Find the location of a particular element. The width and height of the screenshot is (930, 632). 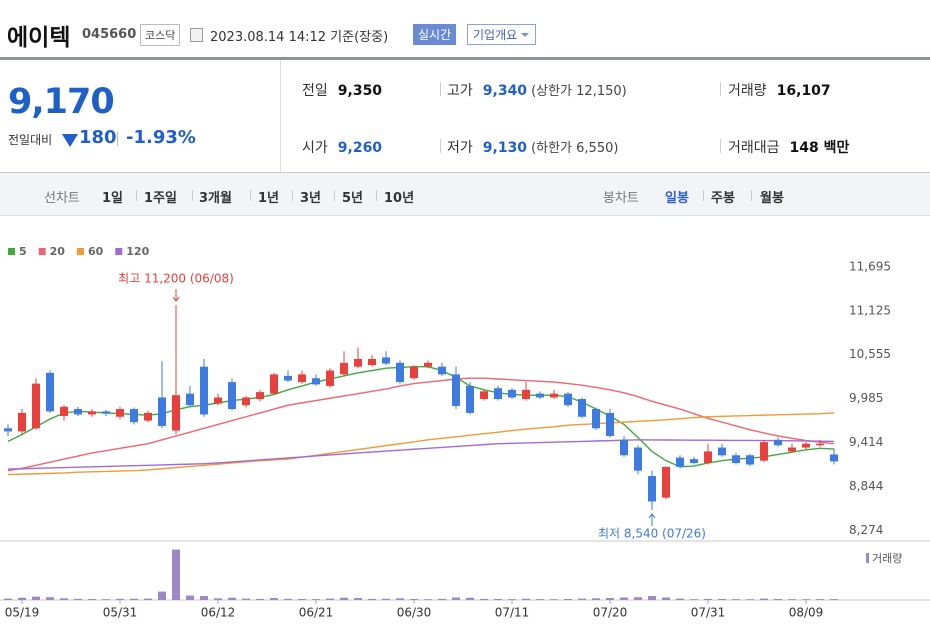

tab: 주봉 is located at coordinates (723, 198).